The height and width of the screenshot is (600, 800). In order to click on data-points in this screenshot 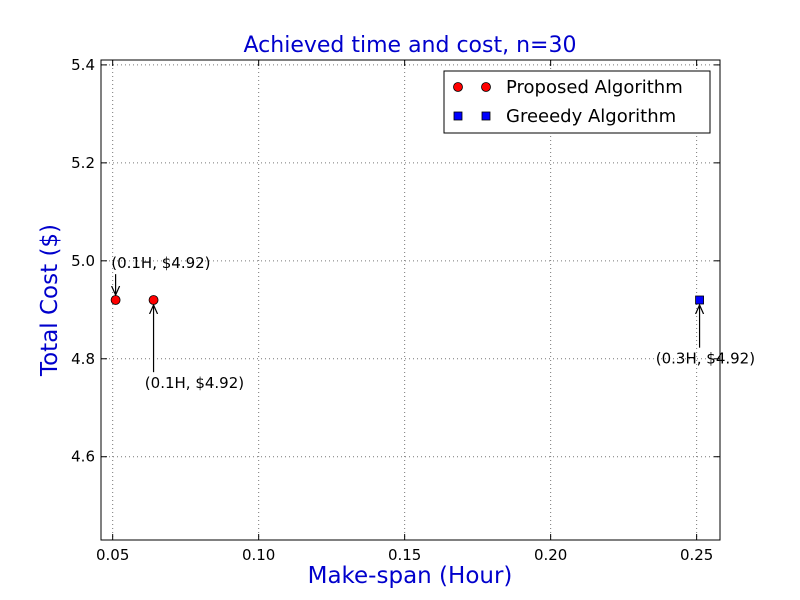, I will do `click(407, 300)`.